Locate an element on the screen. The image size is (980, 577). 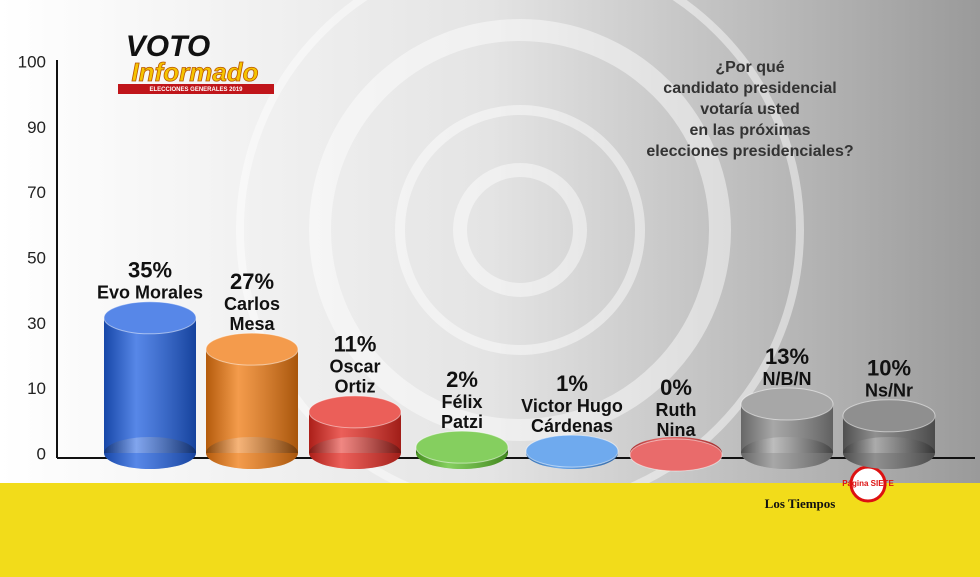
category-label: Nina is located at coordinates (676, 430).